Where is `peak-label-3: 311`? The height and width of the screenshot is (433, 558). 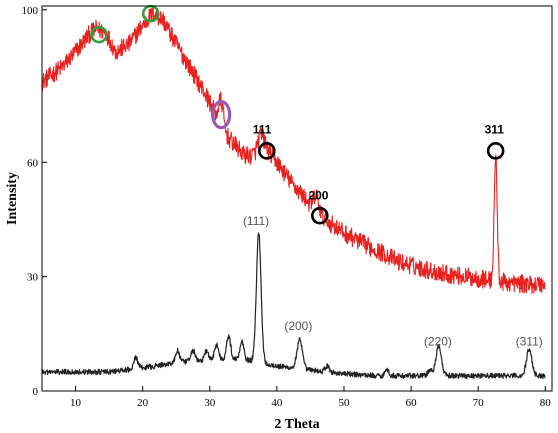 peak-label-3: 311 is located at coordinates (495, 130).